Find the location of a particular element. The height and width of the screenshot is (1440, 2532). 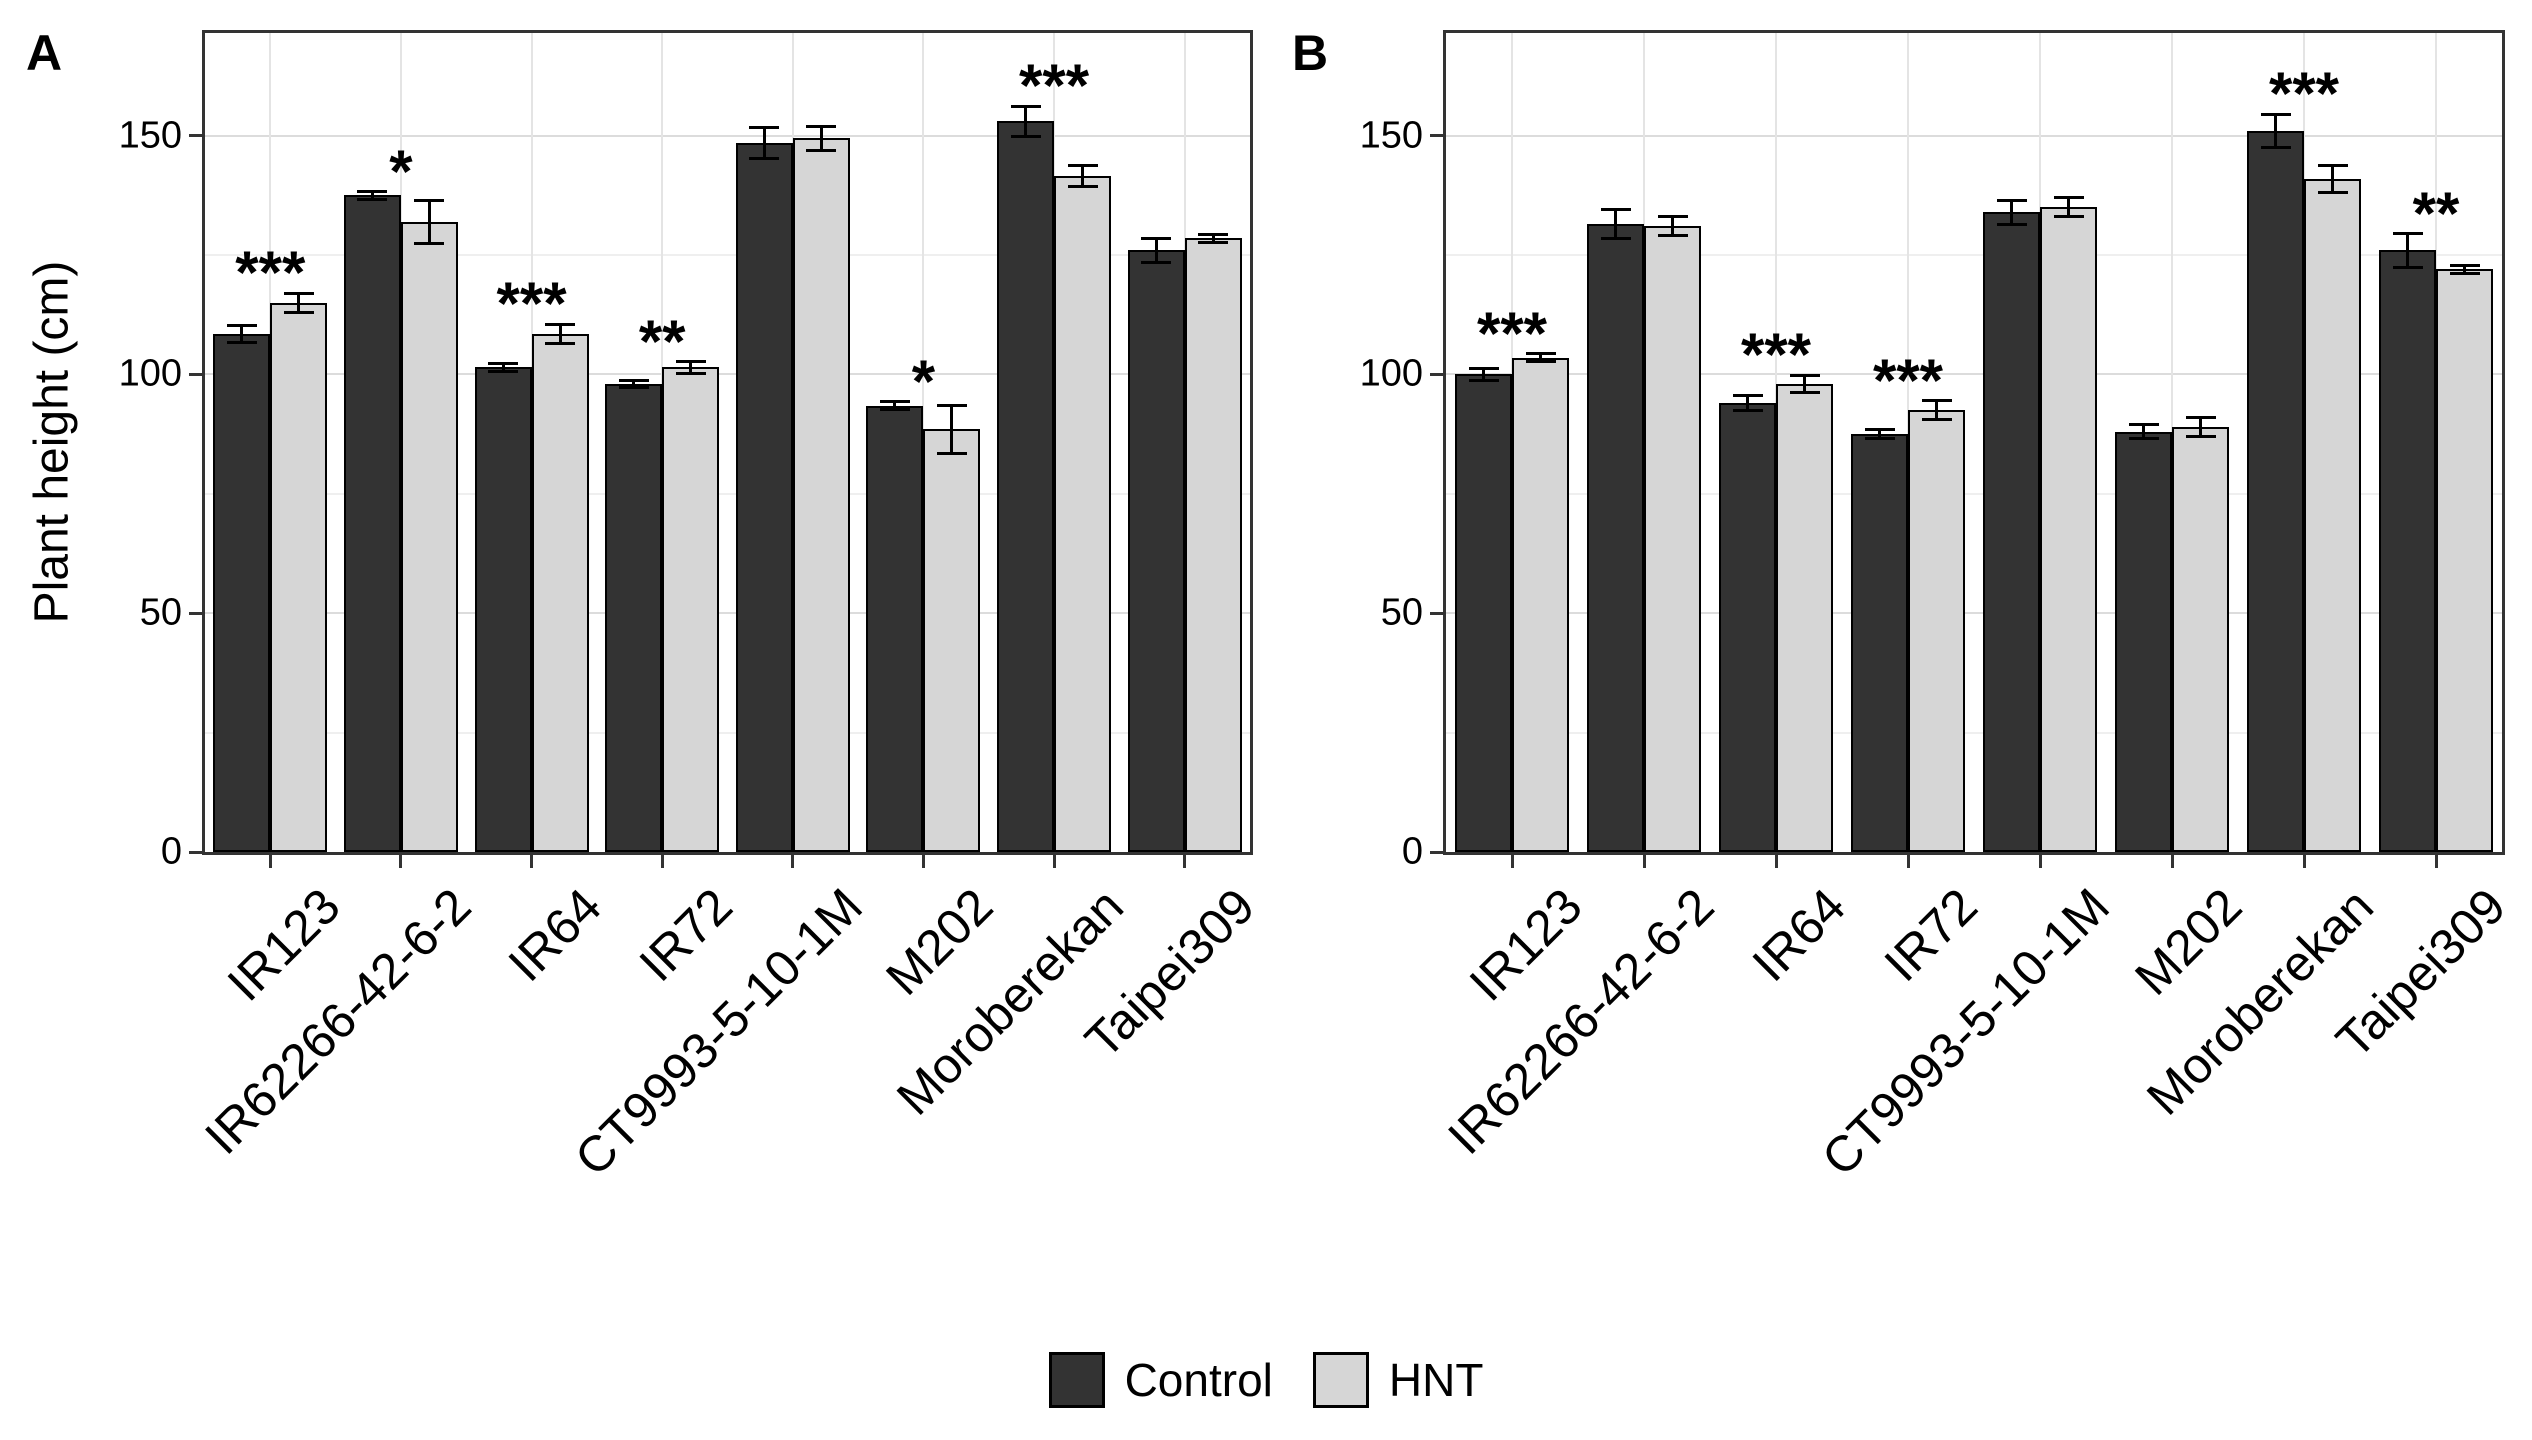

error-bar-control-CT9993-5-10-1M is located at coordinates (2011, 212).